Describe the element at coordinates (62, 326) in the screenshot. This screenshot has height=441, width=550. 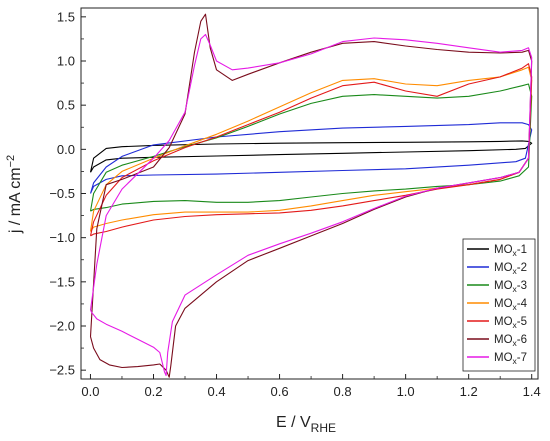
I see `y-tick-label: −2.0` at that location.